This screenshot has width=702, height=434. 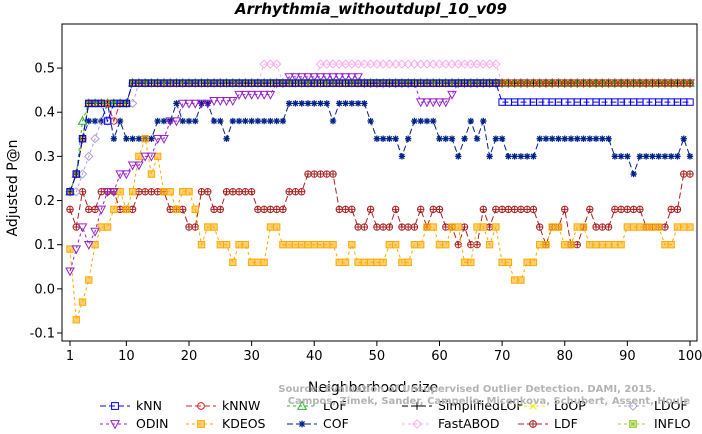 What do you see at coordinates (317, 405) in the screenshot?
I see `legend-item-lof: LOF` at bounding box center [317, 405].